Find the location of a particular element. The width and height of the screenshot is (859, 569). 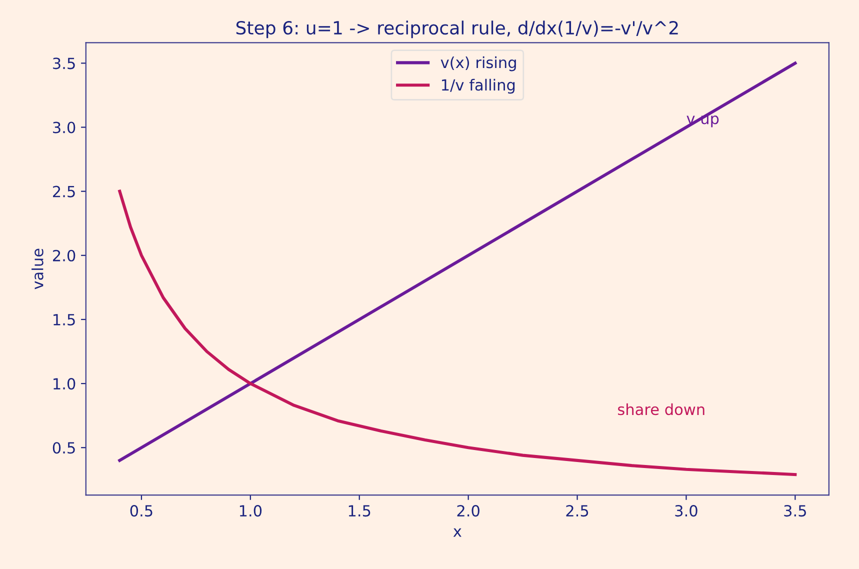

x-tick-label: 1.0 is located at coordinates (251, 511).